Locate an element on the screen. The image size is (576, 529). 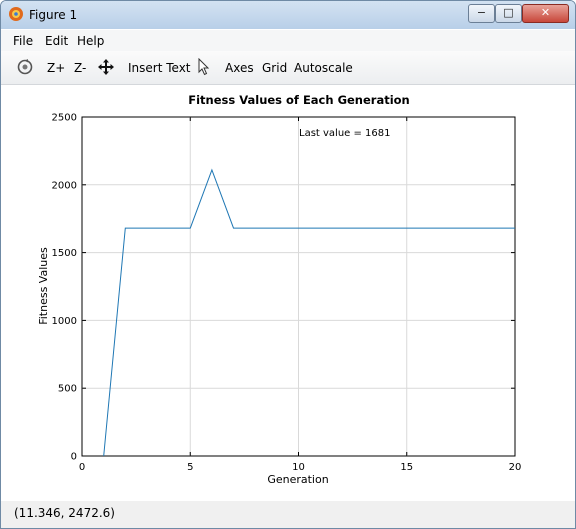
annotation-last-value: Last value = 1681 is located at coordinates (345, 133).